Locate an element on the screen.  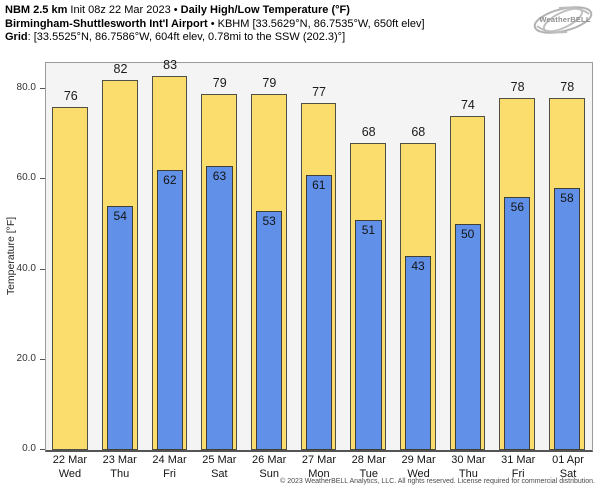
x-tick-label: 26 Mar Sun is located at coordinates (269, 467).